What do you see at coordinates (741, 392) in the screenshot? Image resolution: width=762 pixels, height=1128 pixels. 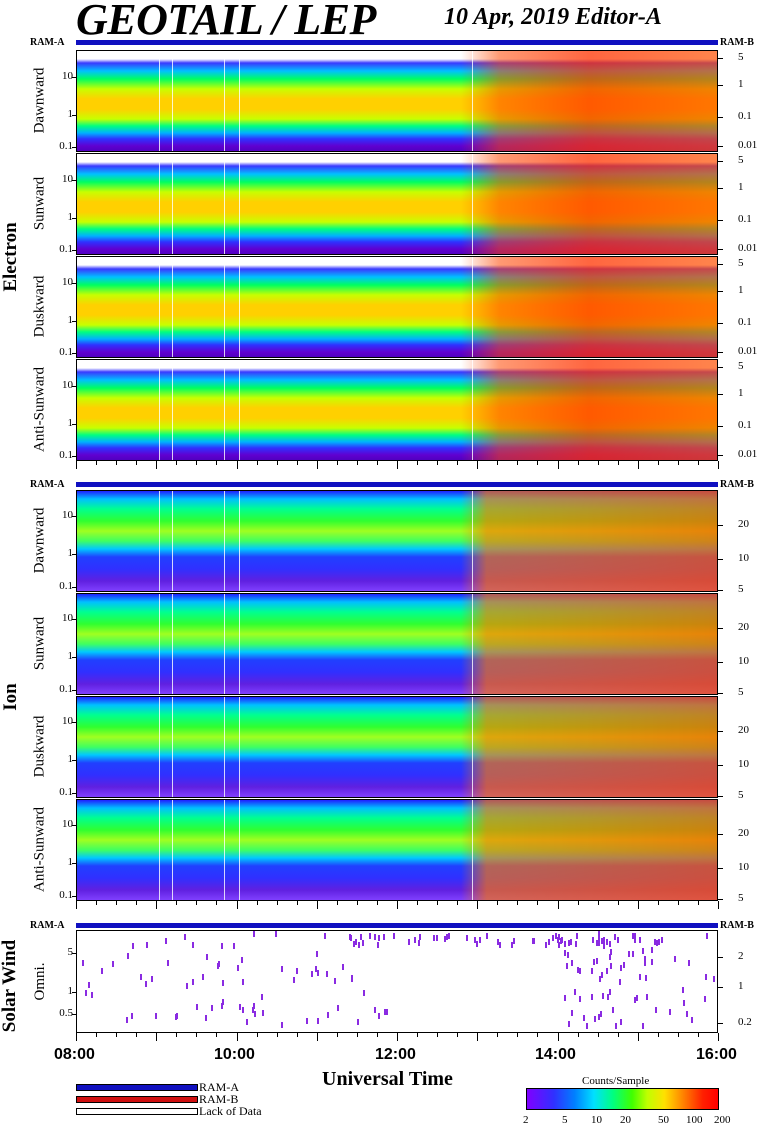 I see `electron-panel-3-rtick-1: 1` at bounding box center [741, 392].